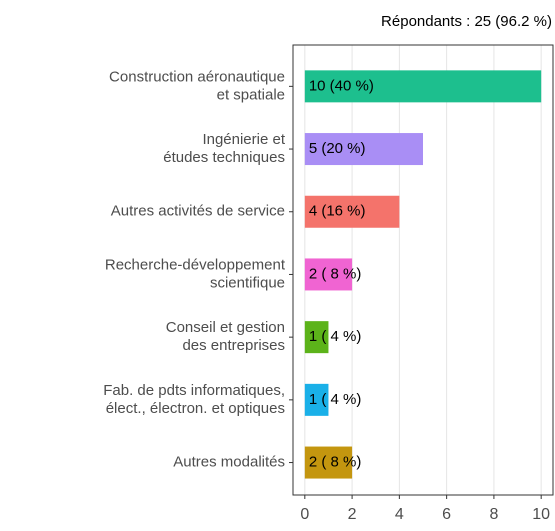 The width and height of the screenshot is (555, 531). Describe the element at coordinates (493, 514) in the screenshot. I see `x-tick-label: 8` at that location.